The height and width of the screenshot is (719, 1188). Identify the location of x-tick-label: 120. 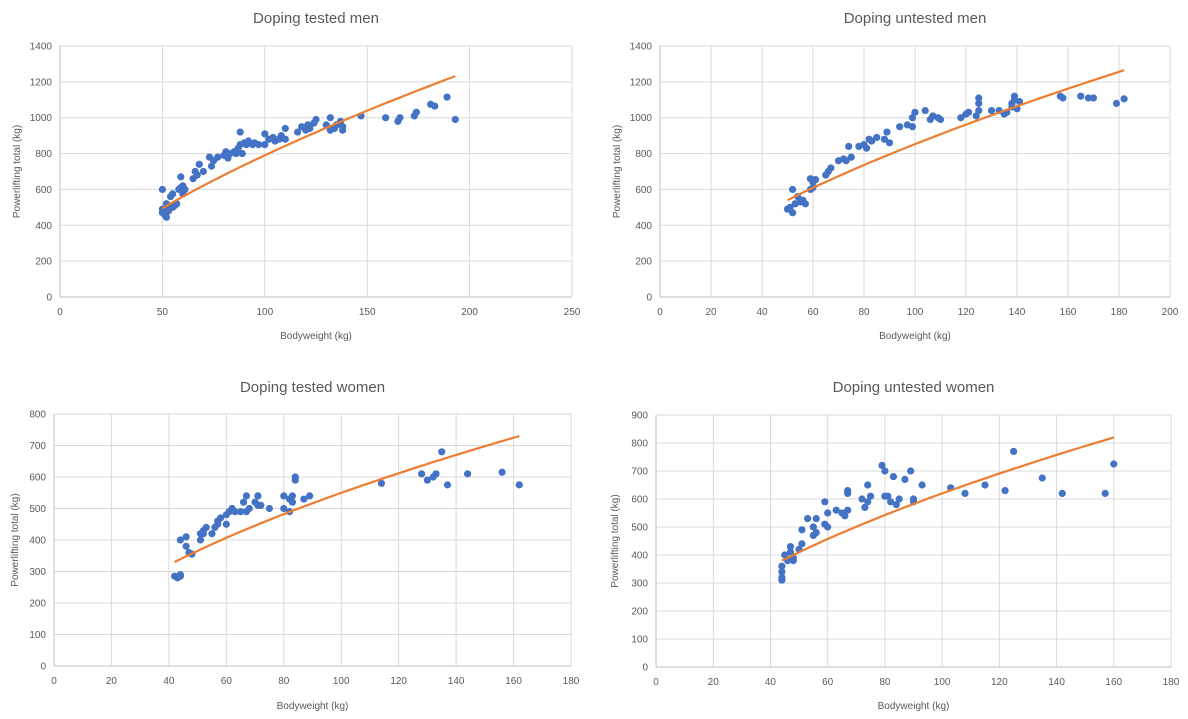
(398, 681).